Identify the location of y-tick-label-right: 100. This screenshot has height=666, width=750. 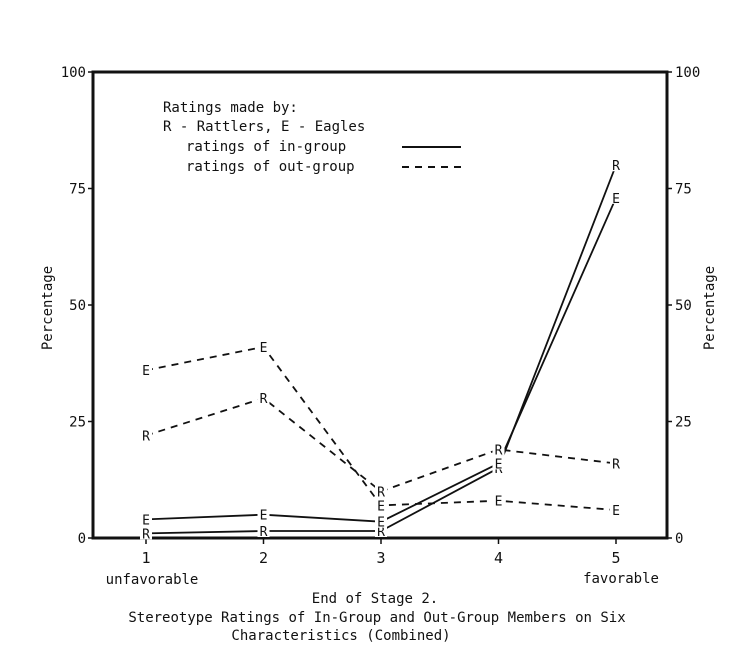
(687, 73).